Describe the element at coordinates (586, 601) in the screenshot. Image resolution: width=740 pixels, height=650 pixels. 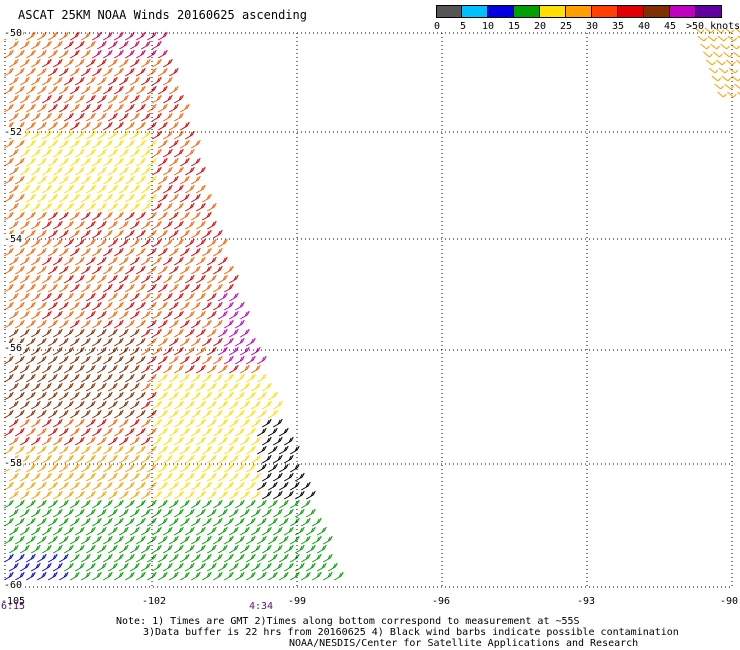
I see `lon-label-93: -93` at that location.